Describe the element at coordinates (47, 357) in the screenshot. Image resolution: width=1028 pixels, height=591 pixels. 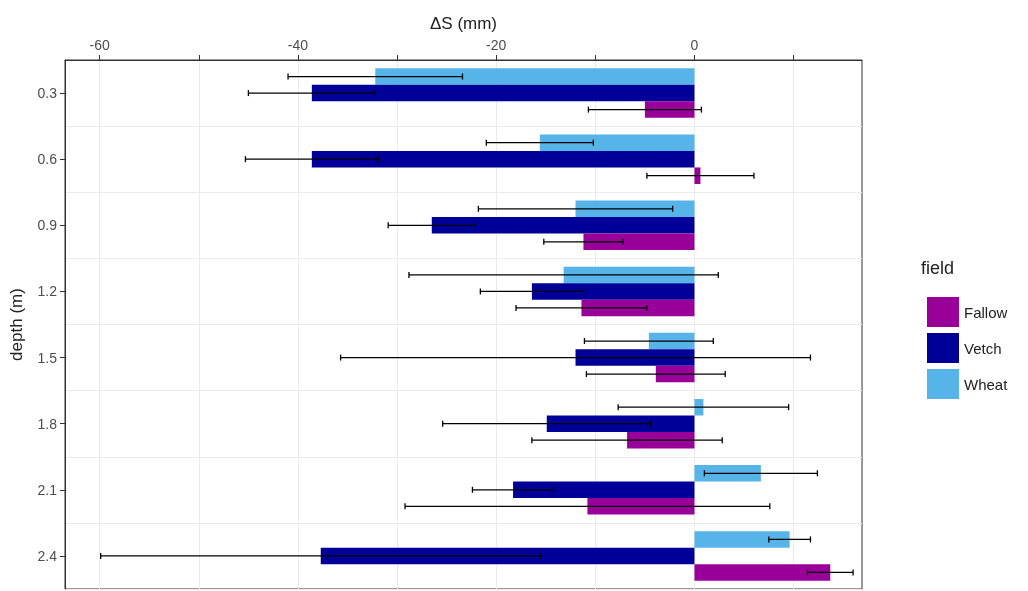
I see `y-tick-label: 1.5` at that location.